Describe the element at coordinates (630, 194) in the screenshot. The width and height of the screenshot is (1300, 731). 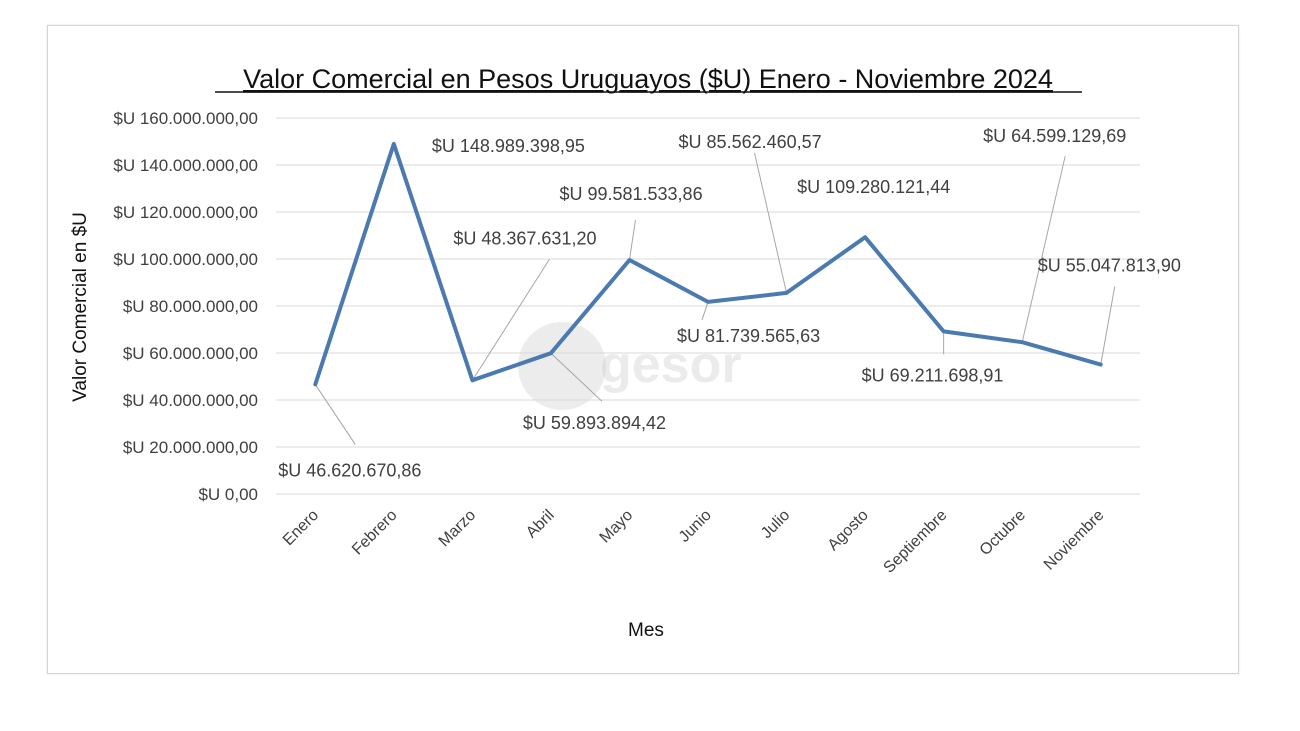
I see `data-label: $U 99.581.533,86` at that location.